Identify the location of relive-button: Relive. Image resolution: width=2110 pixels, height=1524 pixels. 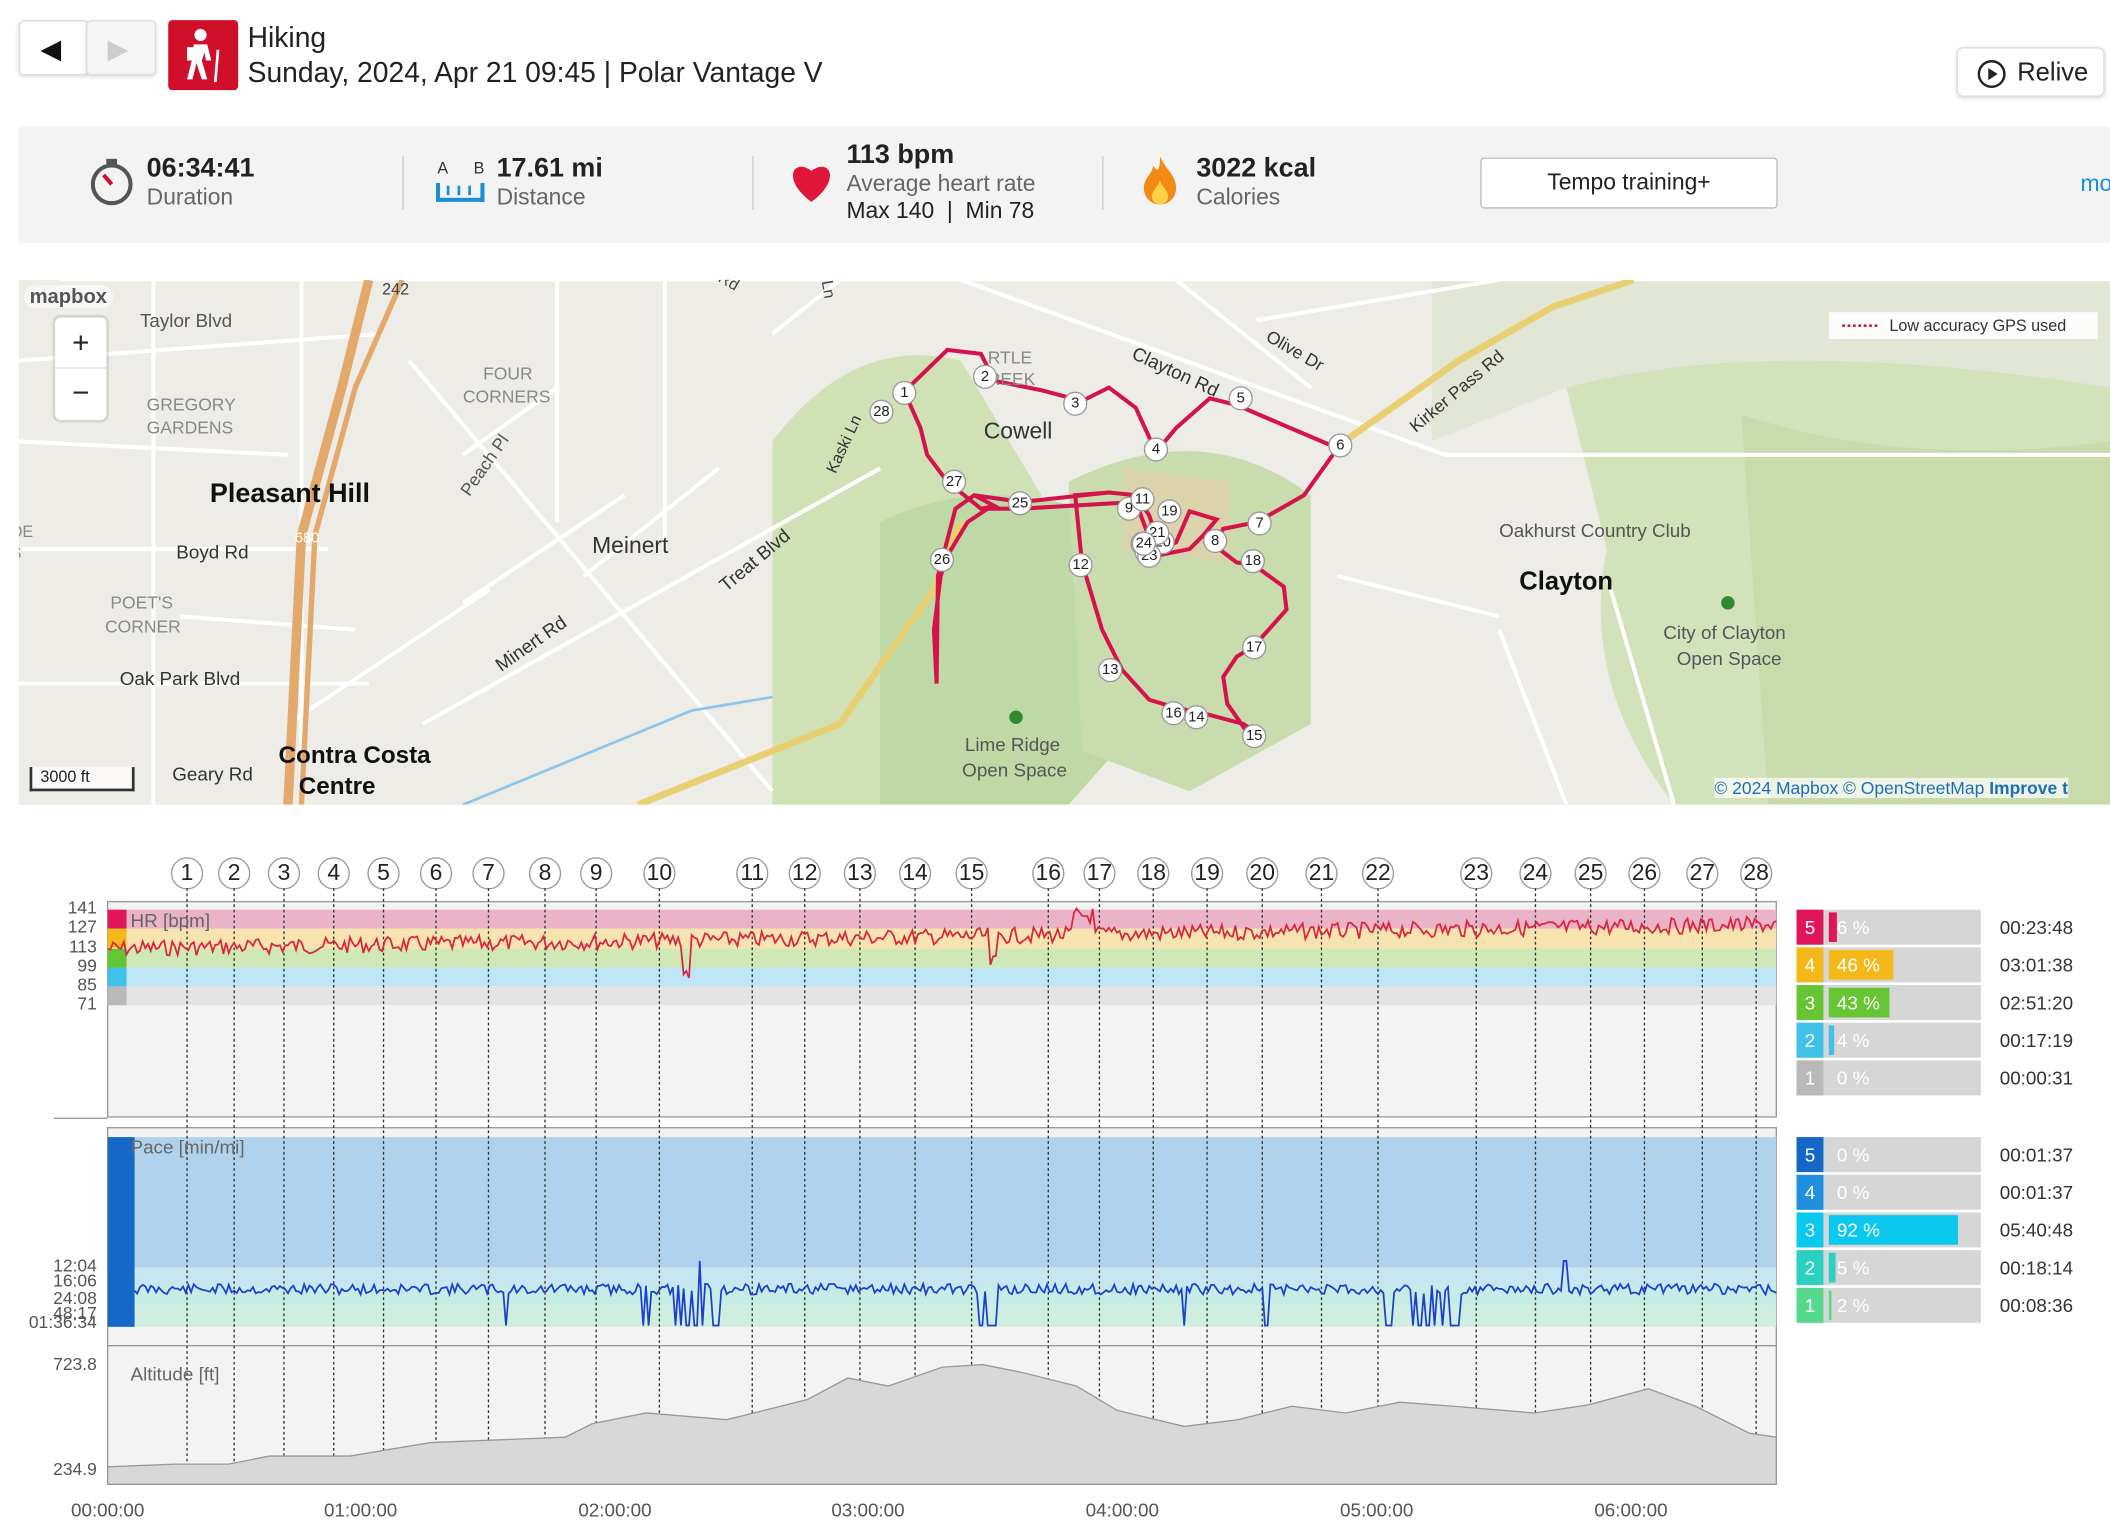
(2030, 72).